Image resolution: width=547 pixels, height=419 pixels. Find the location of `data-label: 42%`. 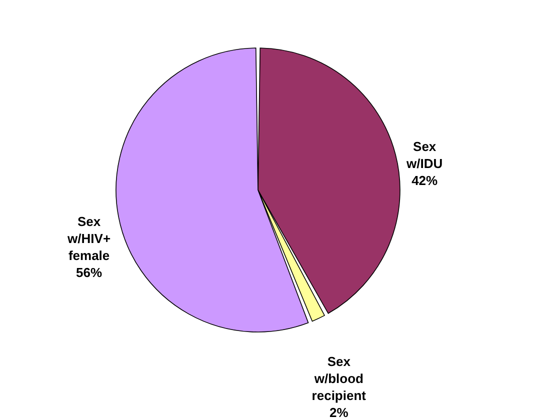

data-label: 42% is located at coordinates (425, 180).